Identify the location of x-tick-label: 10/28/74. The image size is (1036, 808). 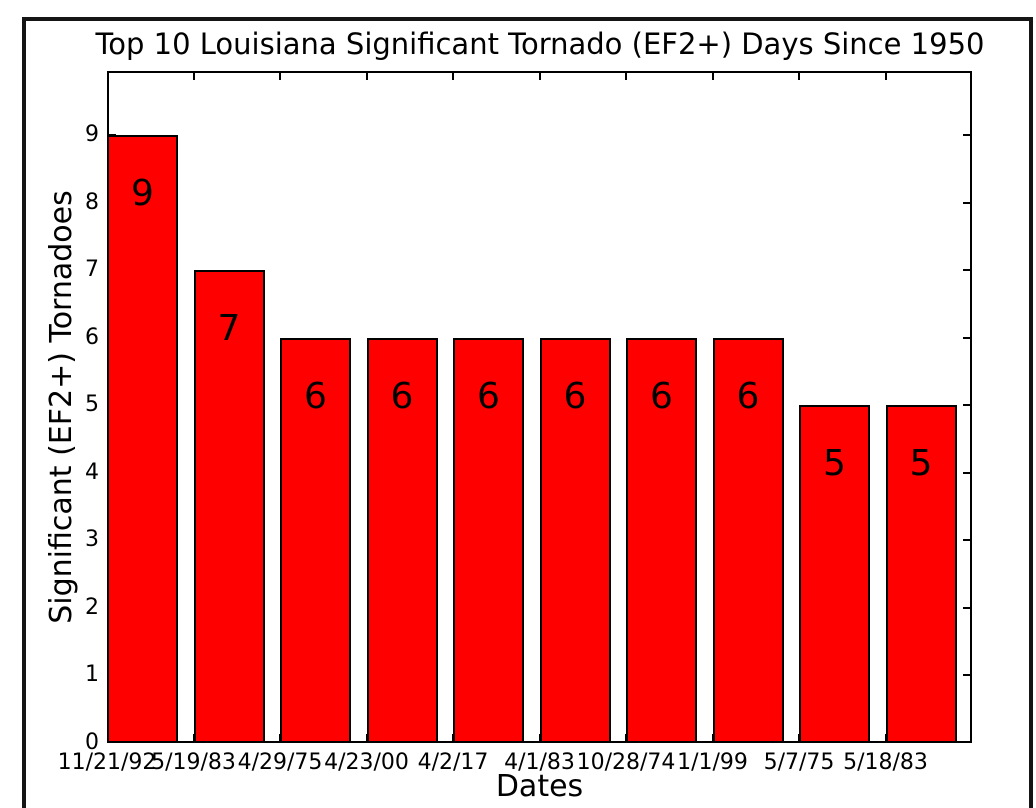
(626, 762).